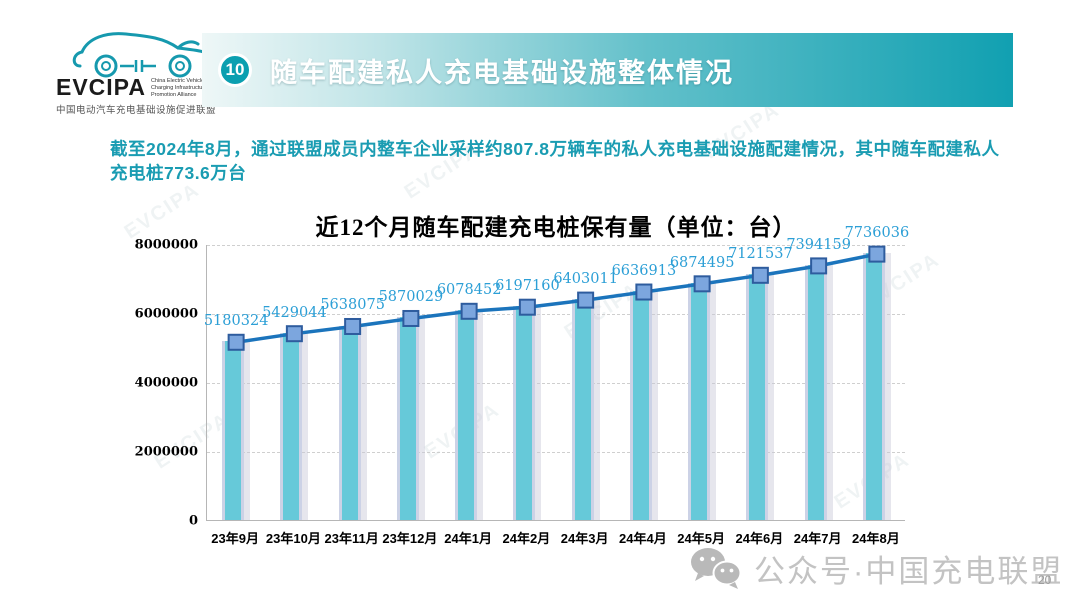 This screenshot has width=1080, height=608. I want to click on data-label: 6197160, so click(527, 286).